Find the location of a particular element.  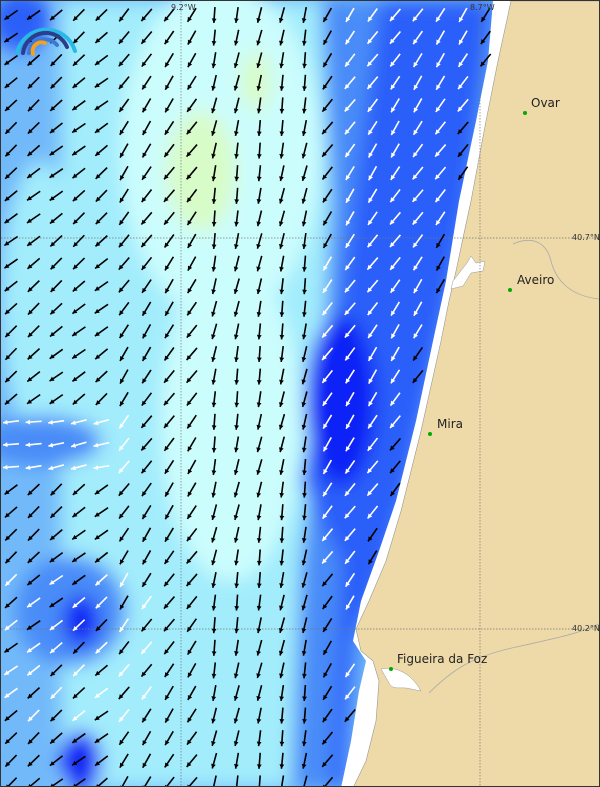

place-label-mira: Mira is located at coordinates (450, 424).